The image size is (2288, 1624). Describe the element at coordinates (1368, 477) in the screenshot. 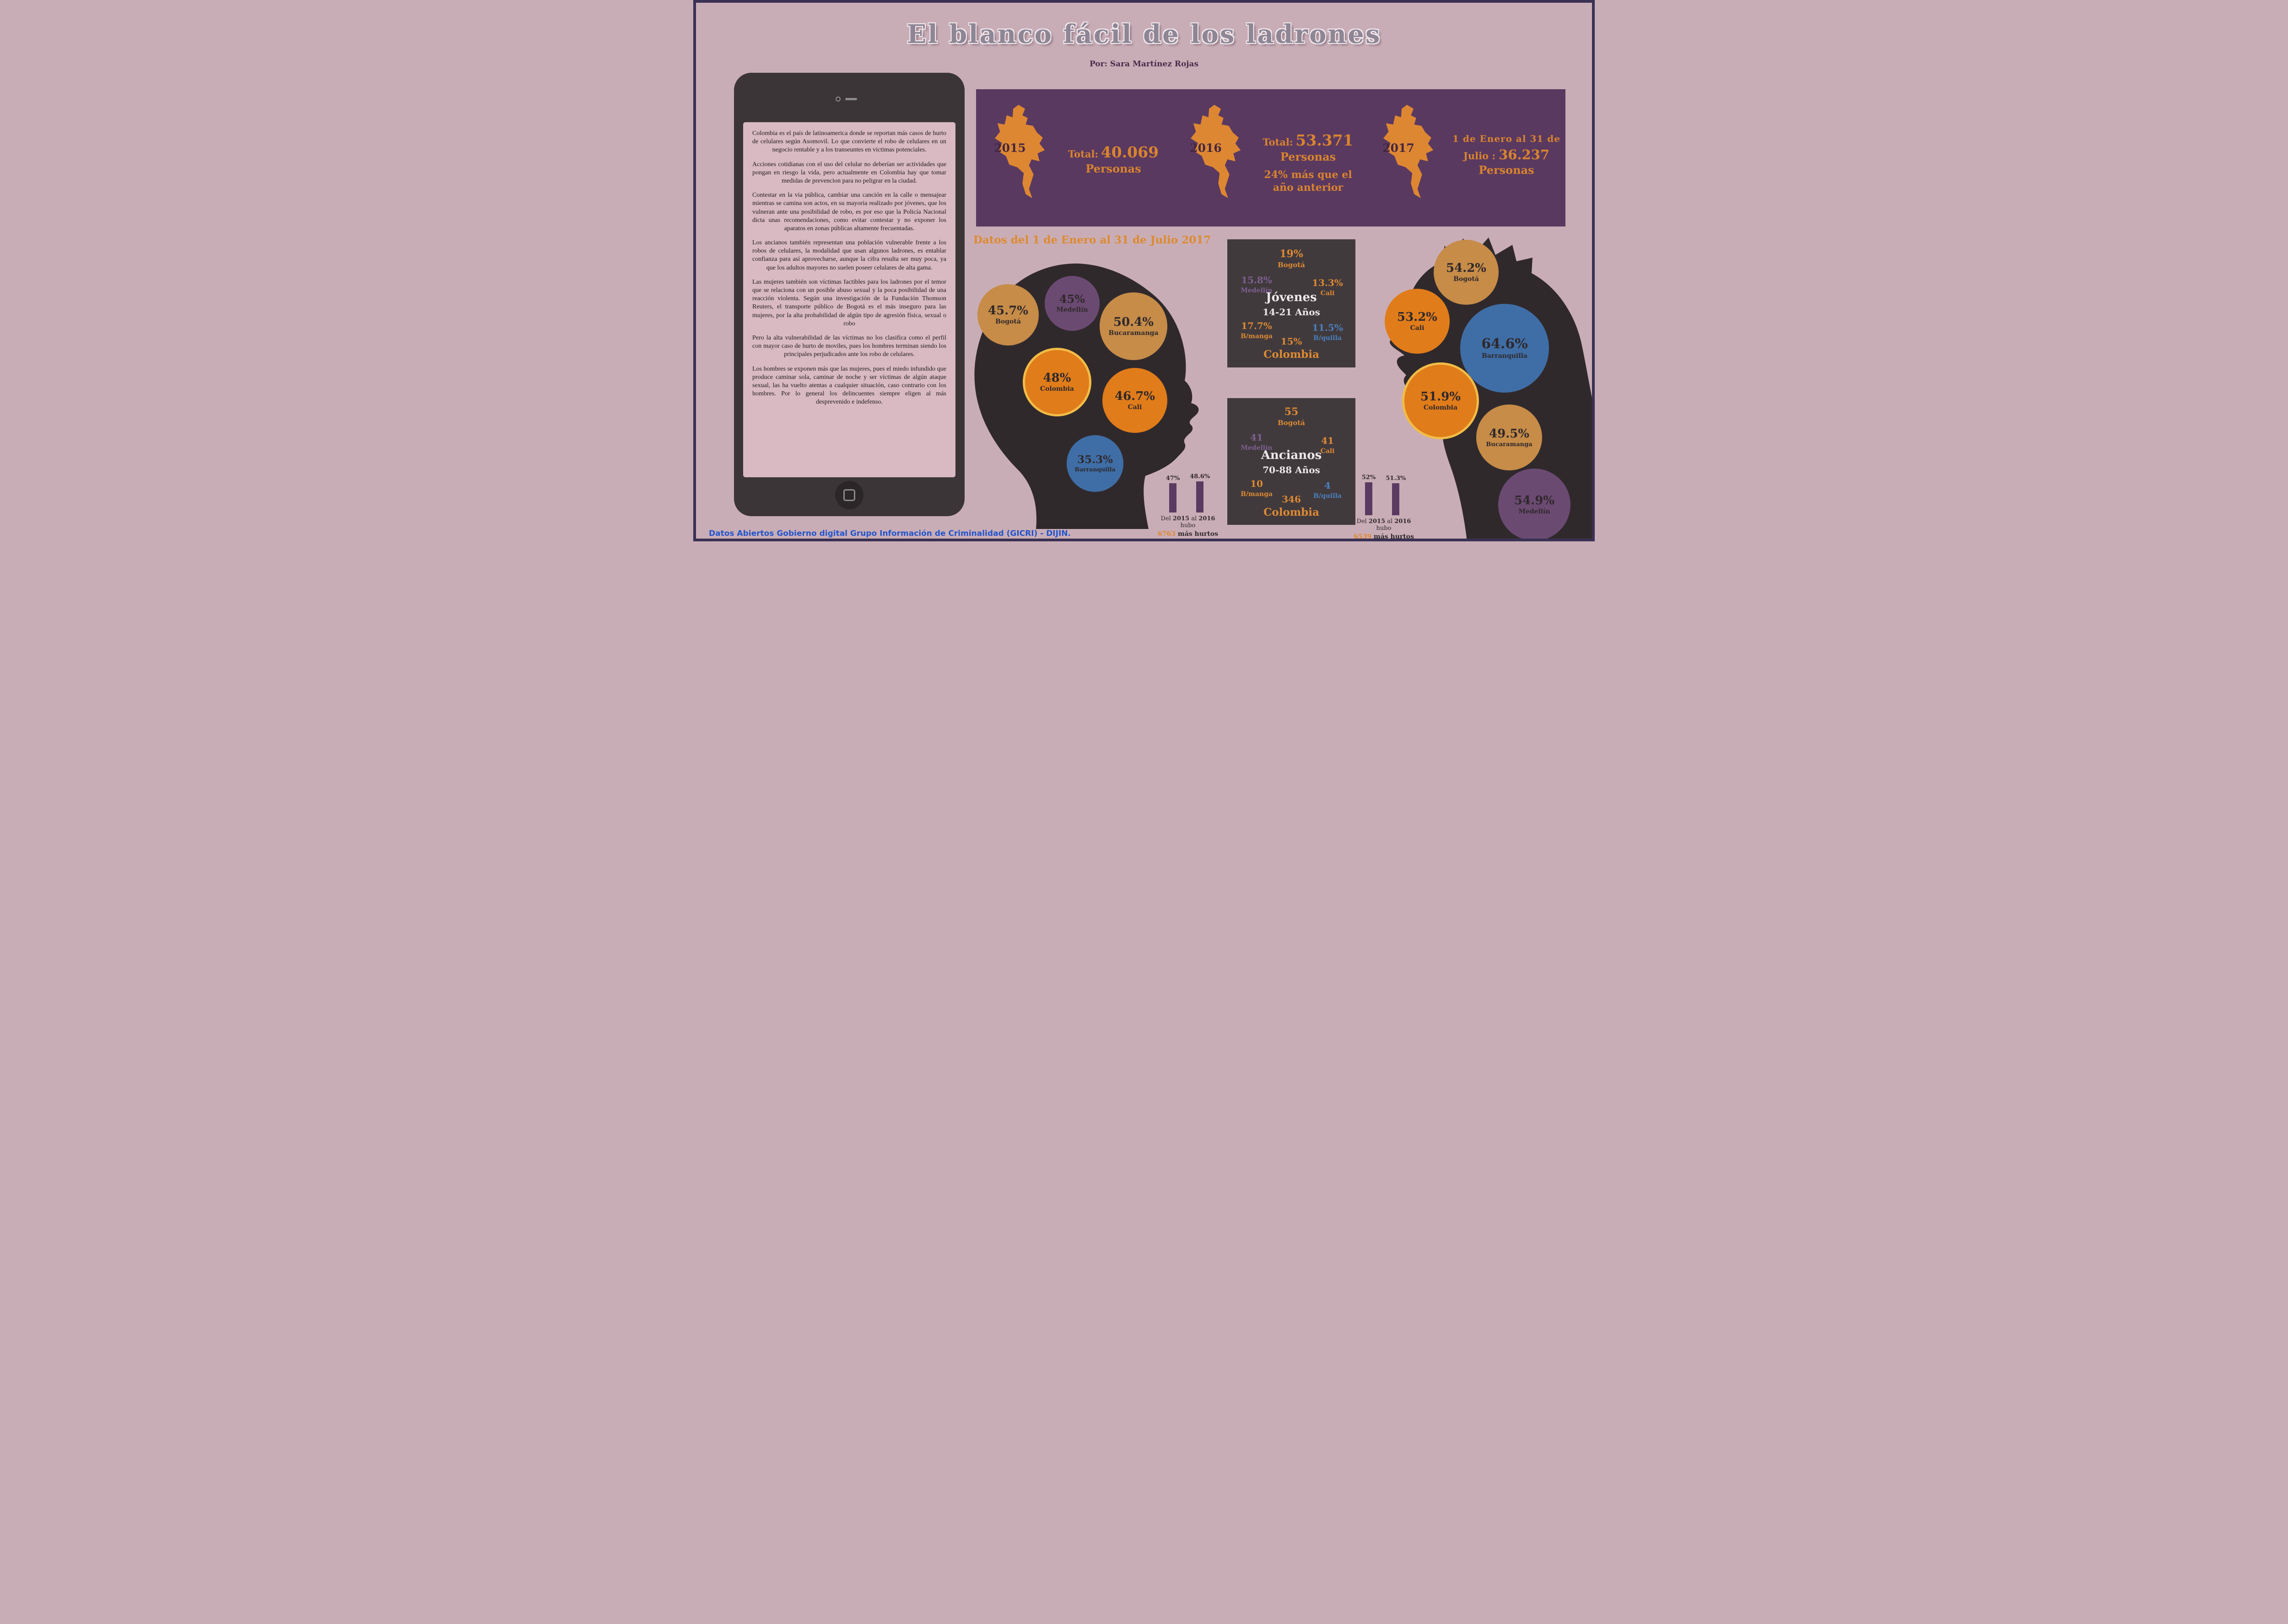

I see `bar-value-label: 52%` at that location.